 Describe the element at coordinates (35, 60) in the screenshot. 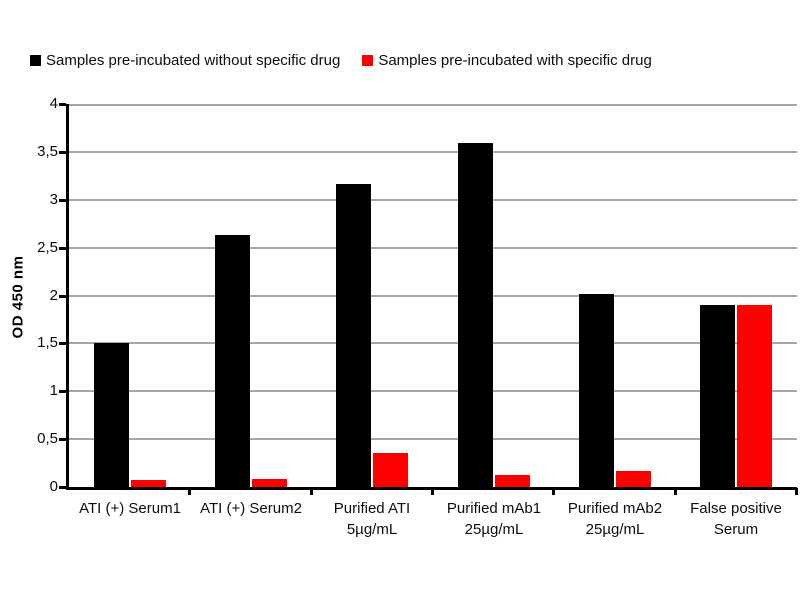

I see `legend-swatch-black-icon` at that location.